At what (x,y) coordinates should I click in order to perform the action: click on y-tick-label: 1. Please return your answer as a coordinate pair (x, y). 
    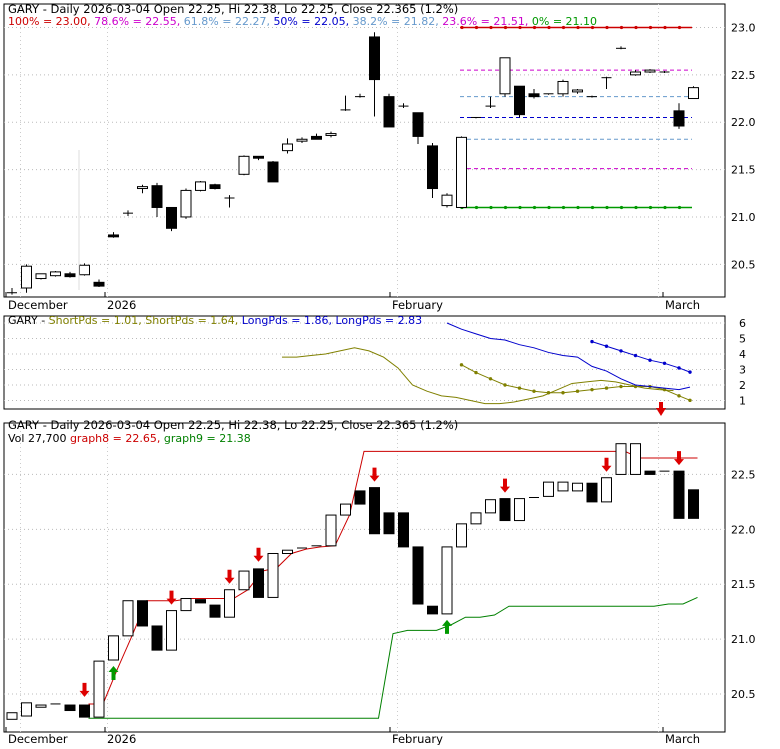
    Looking at the image, I should click on (742, 401).